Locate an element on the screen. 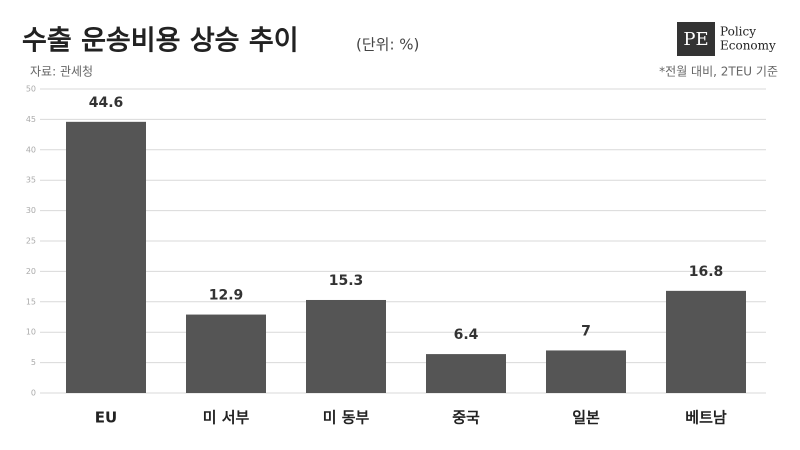 This screenshot has height=450, width=800. data-label: 7 is located at coordinates (586, 331).